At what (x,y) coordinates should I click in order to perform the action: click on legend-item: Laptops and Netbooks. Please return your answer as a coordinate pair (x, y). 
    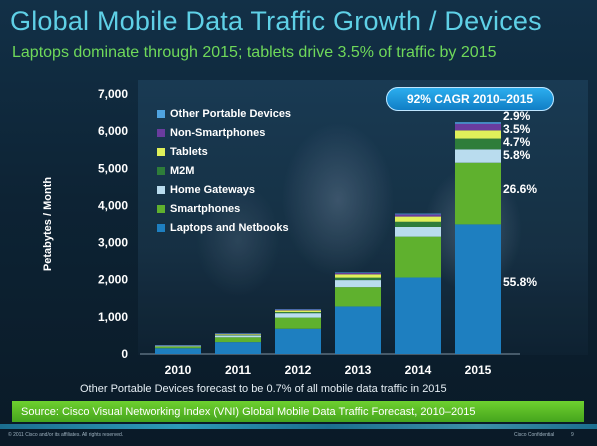
    Looking at the image, I should click on (224, 227).